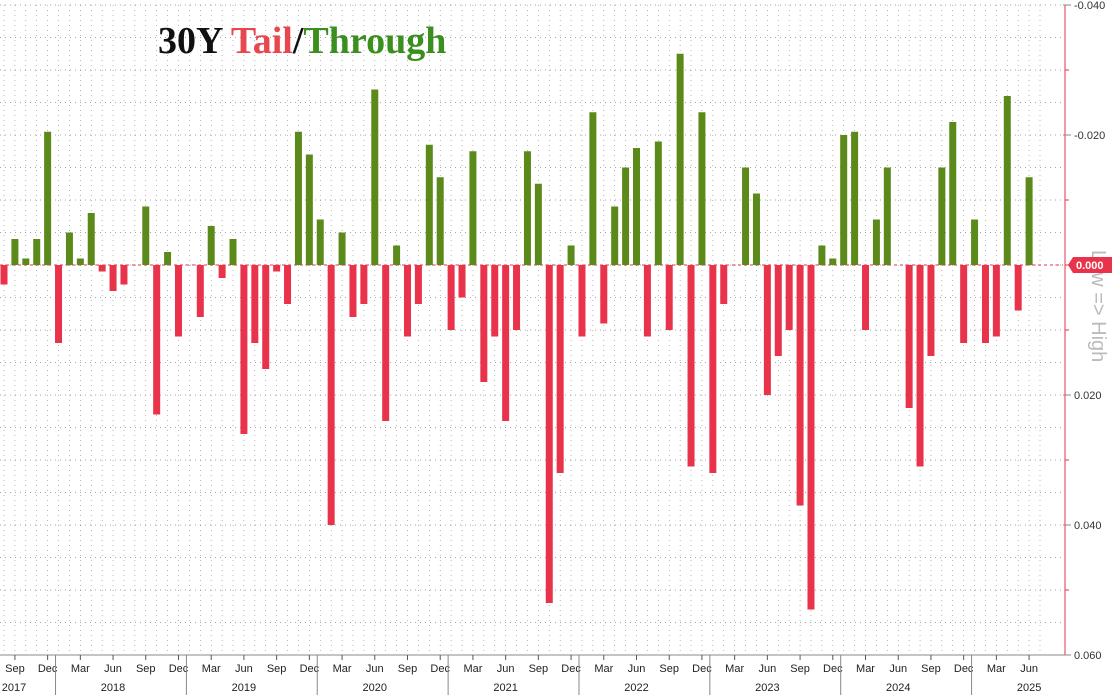 The width and height of the screenshot is (1117, 695). I want to click on title-part-2: /, so click(298, 41).